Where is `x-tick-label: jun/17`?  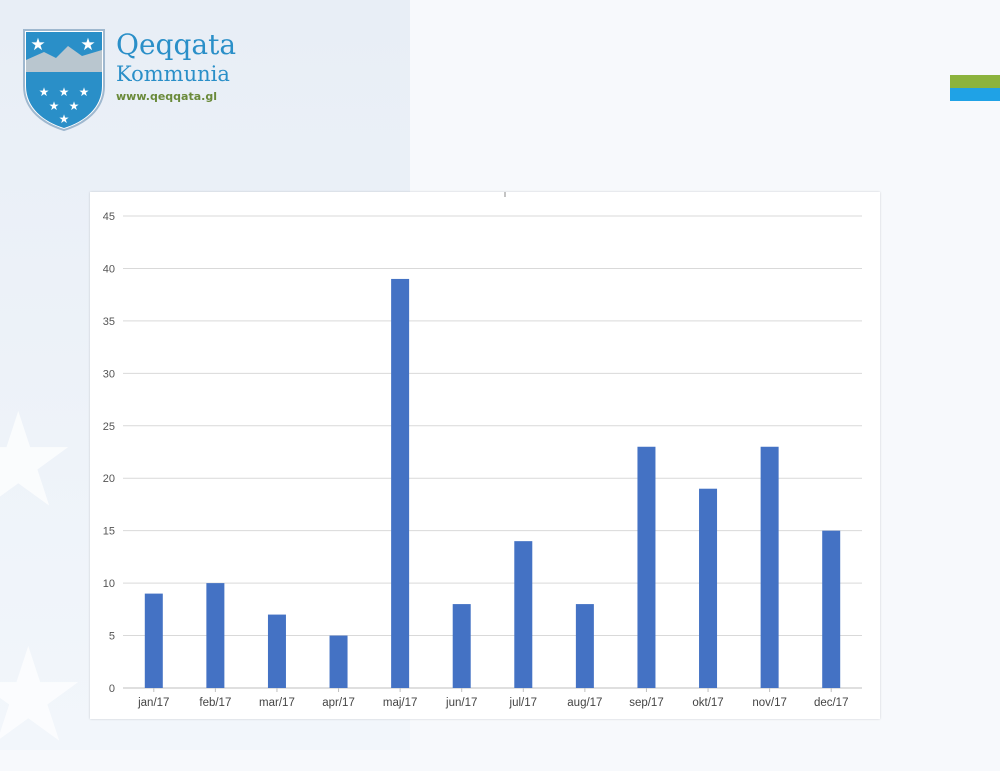 x-tick-label: jun/17 is located at coordinates (461, 703).